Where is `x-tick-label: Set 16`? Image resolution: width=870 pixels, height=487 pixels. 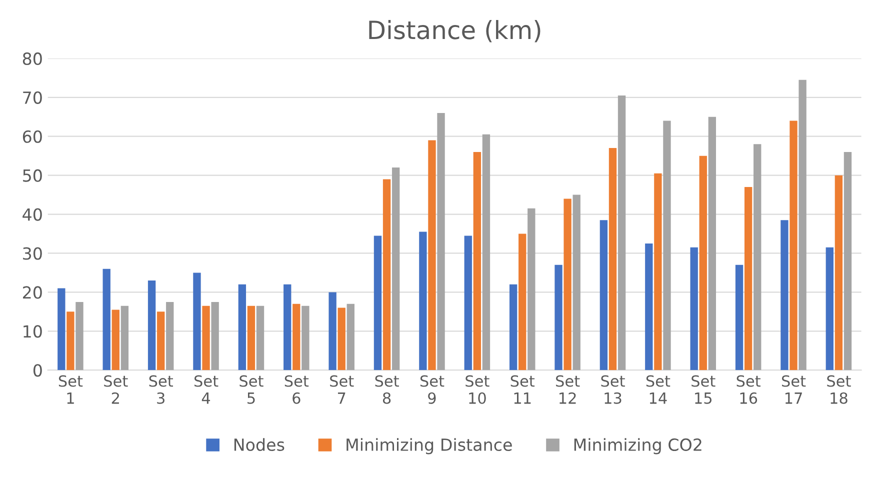 x-tick-label: Set 16 is located at coordinates (748, 389).